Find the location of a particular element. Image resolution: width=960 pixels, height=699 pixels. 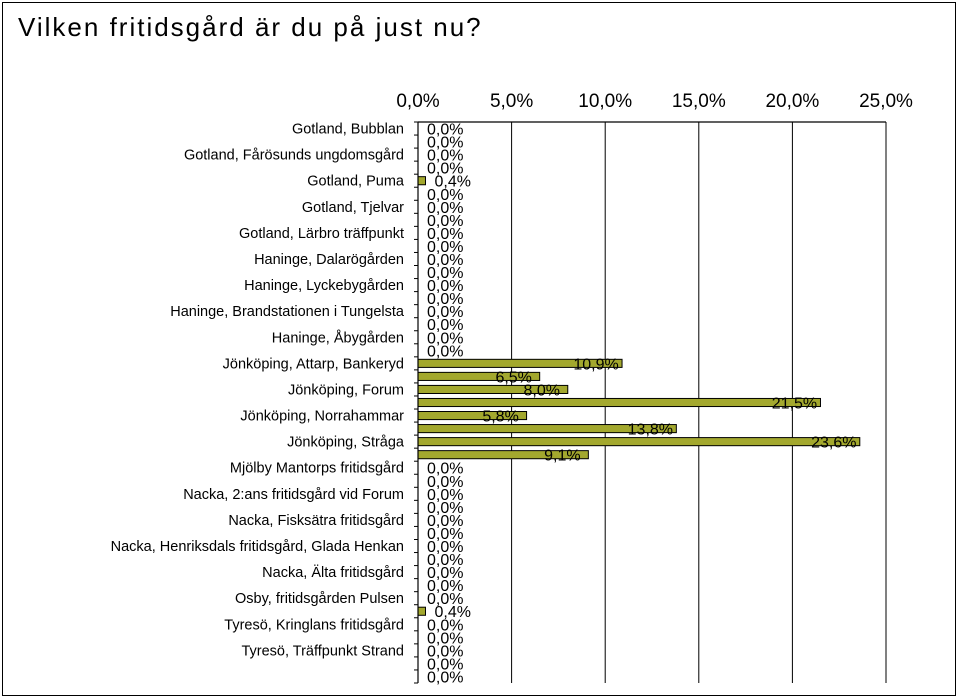

category-label: Nacka, 2:ans fritidsgård vid Forum is located at coordinates (293, 495).